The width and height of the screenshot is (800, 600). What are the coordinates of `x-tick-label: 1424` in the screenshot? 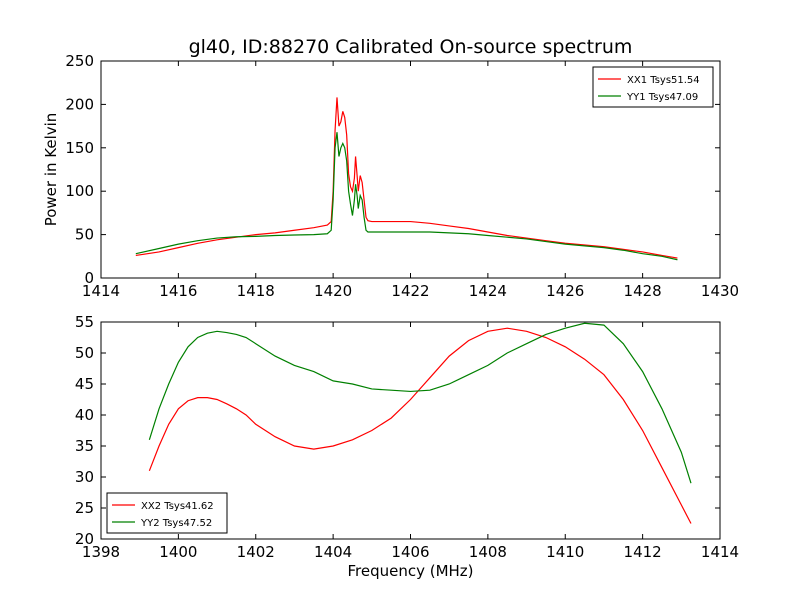 It's located at (488, 291).